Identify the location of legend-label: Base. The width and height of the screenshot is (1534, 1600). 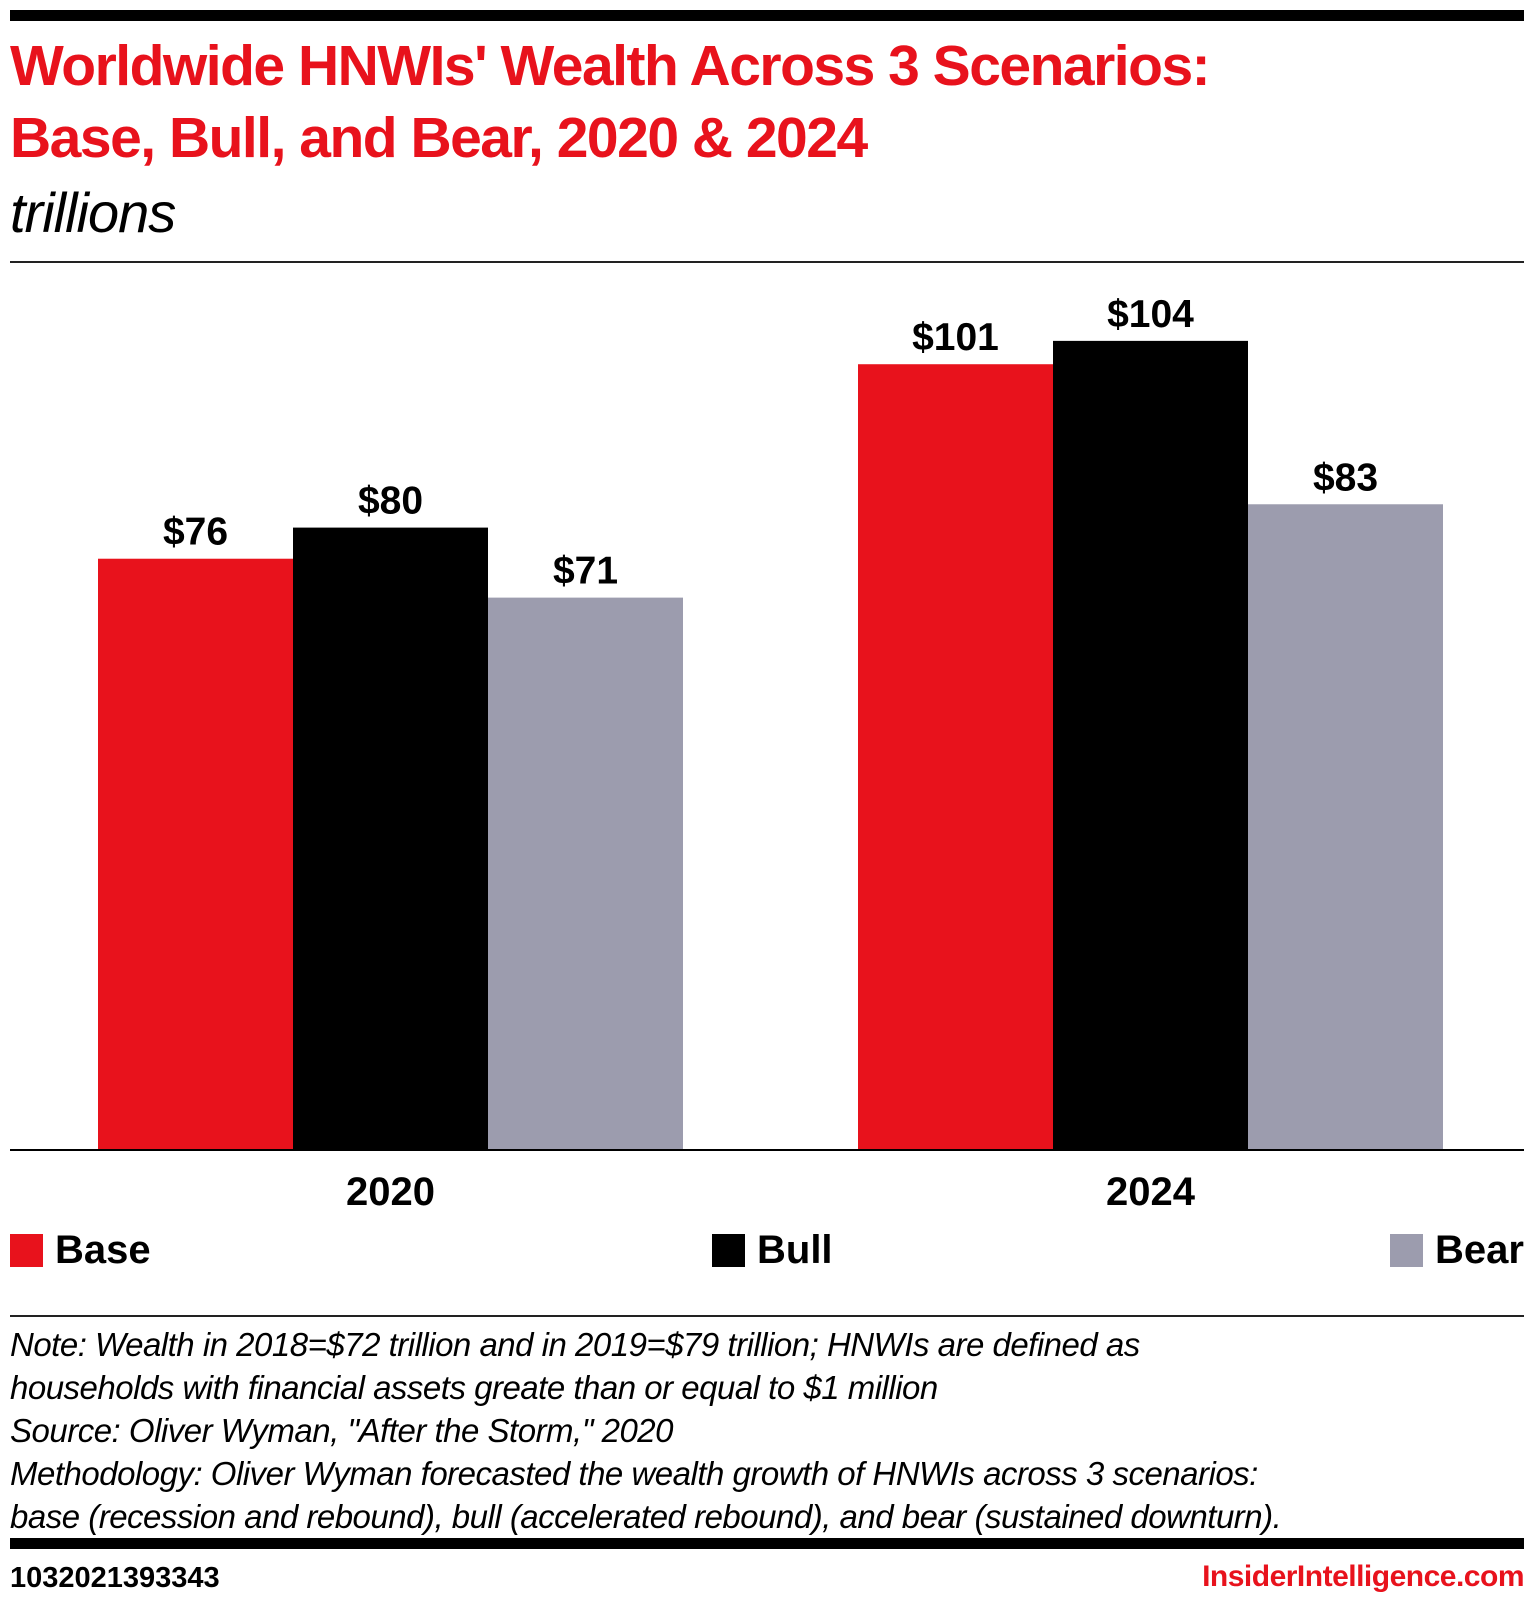
(103, 1250).